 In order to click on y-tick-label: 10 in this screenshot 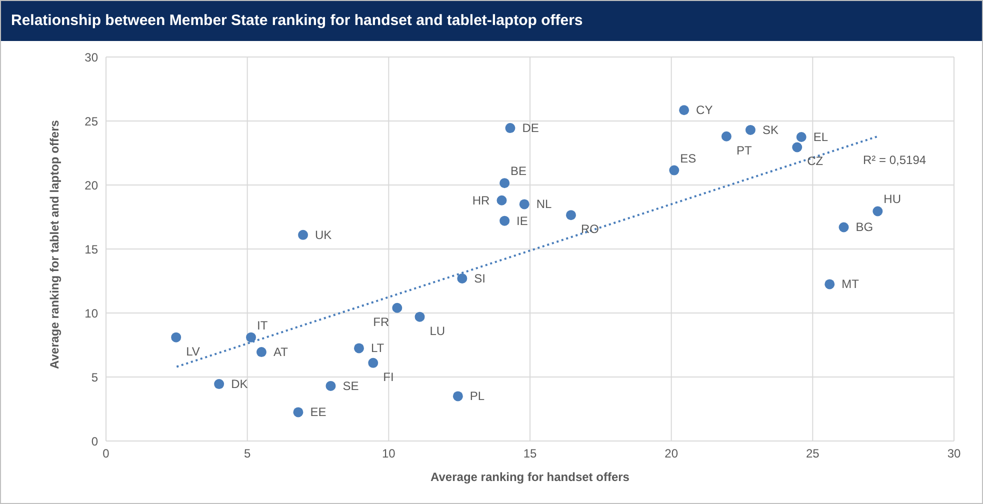, I will do `click(91, 313)`.